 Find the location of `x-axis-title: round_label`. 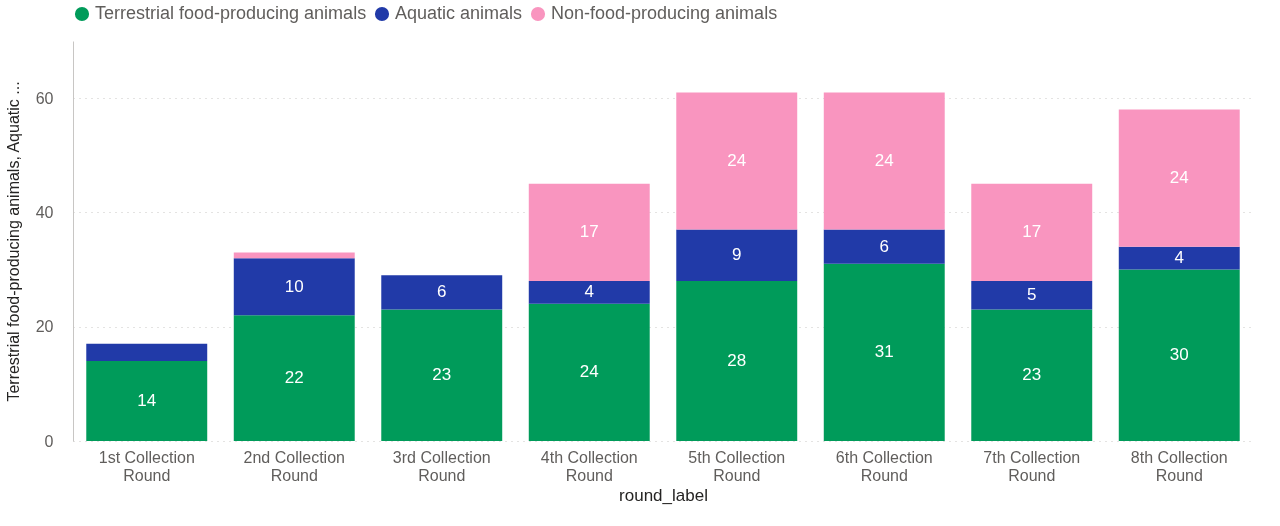

x-axis-title: round_label is located at coordinates (663, 495).